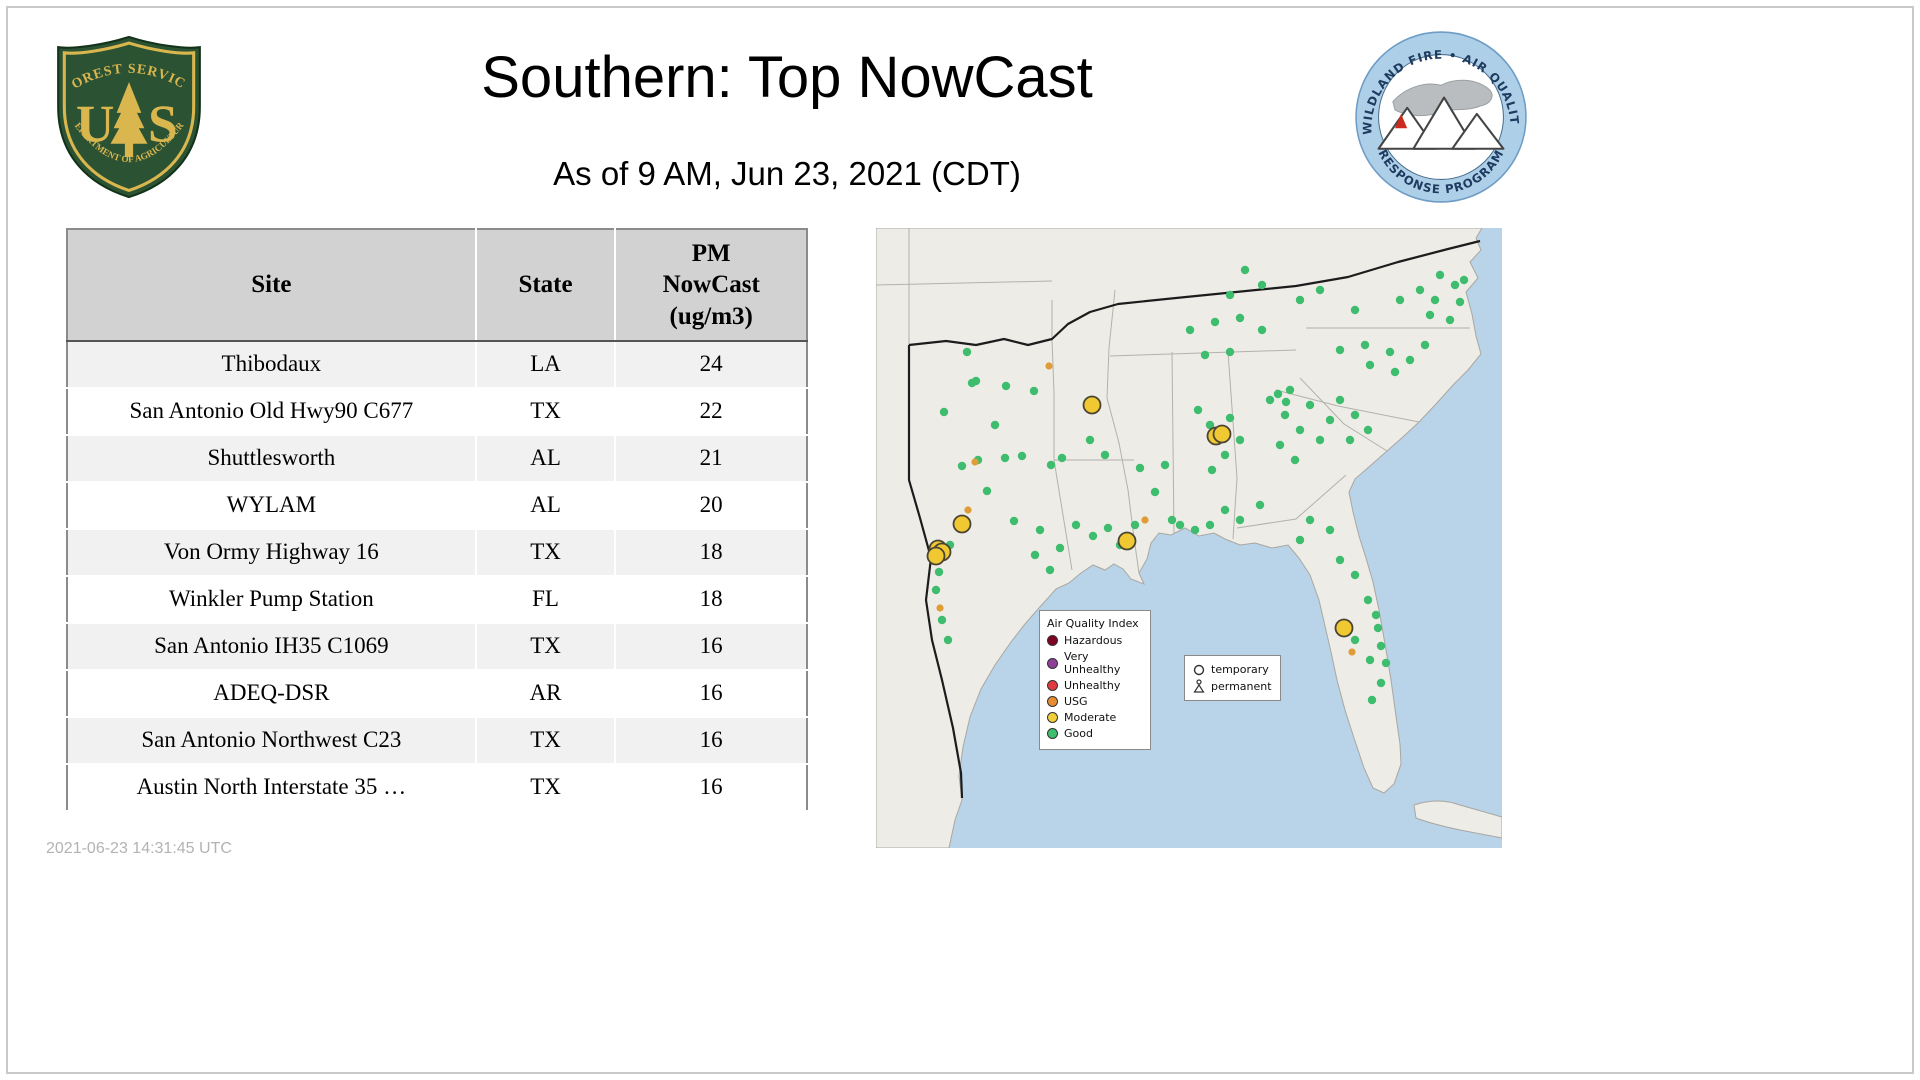  I want to click on cuba-landmass, so click(1457, 819).